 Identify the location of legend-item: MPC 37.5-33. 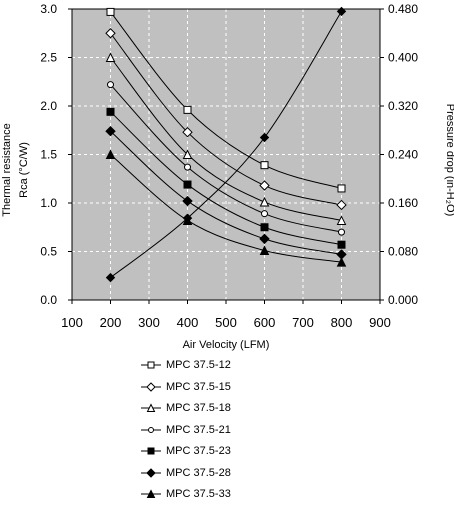
(185, 494).